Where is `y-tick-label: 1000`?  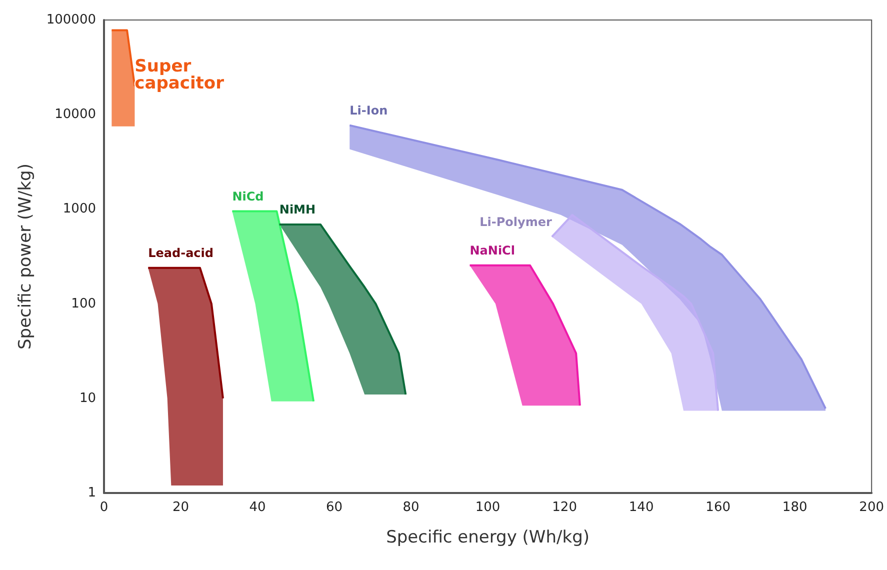
y-tick-label: 1000 is located at coordinates (79, 209).